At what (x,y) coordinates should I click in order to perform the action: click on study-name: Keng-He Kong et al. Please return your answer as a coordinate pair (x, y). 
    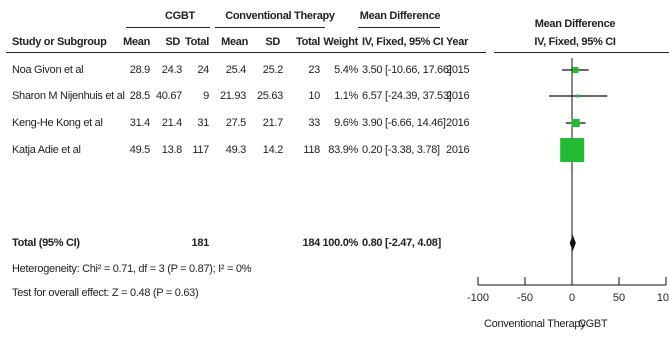
    Looking at the image, I should click on (57, 123).